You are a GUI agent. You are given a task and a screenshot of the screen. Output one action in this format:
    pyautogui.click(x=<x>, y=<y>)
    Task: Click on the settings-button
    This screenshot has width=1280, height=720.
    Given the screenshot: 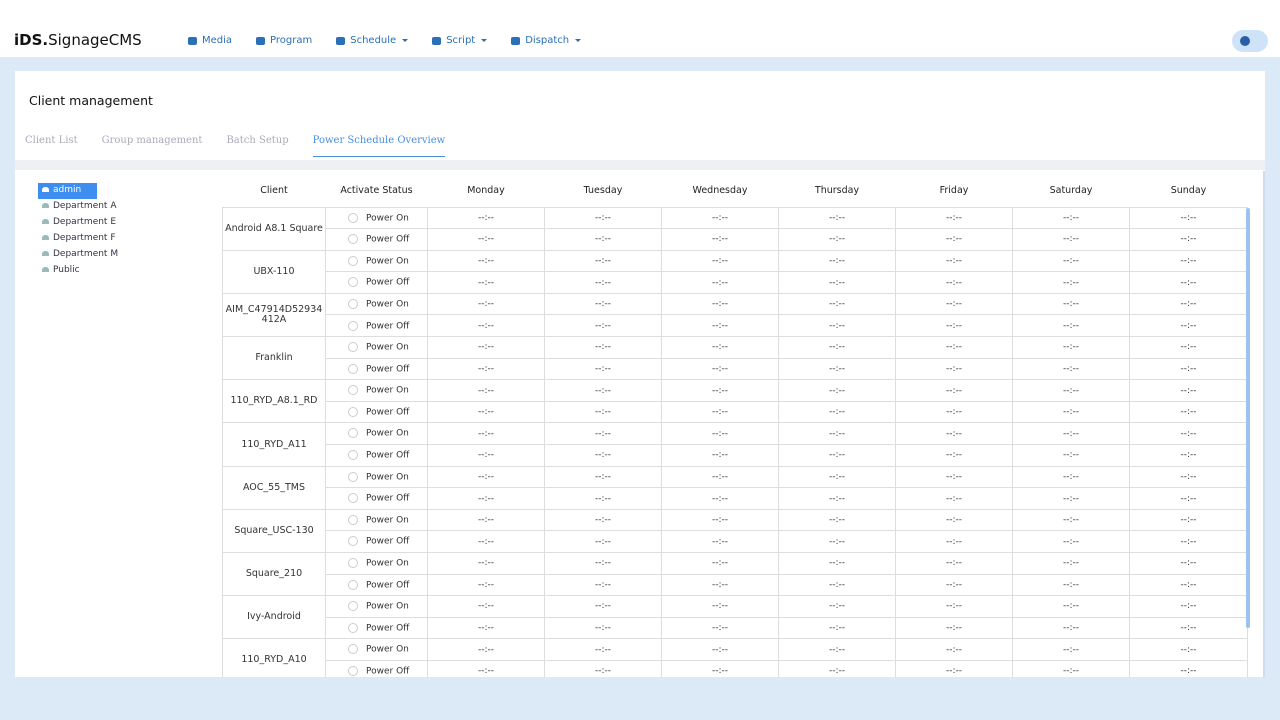 What is the action you would take?
    pyautogui.click(x=1250, y=41)
    